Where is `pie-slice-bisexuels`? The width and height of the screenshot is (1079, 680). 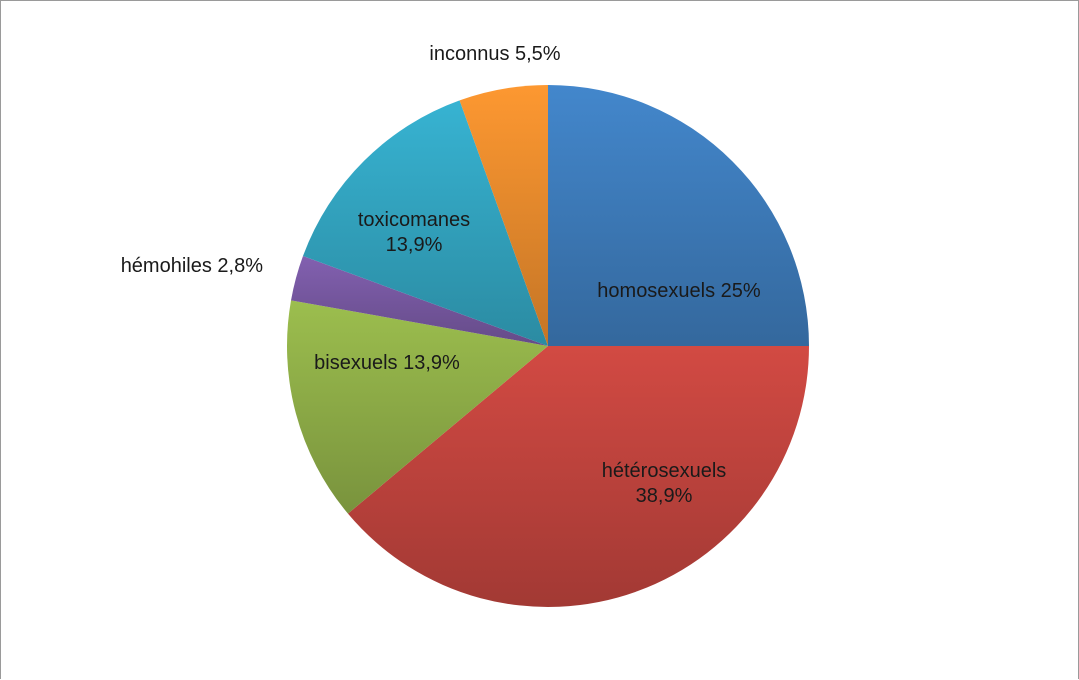 pie-slice-bisexuels is located at coordinates (417, 407).